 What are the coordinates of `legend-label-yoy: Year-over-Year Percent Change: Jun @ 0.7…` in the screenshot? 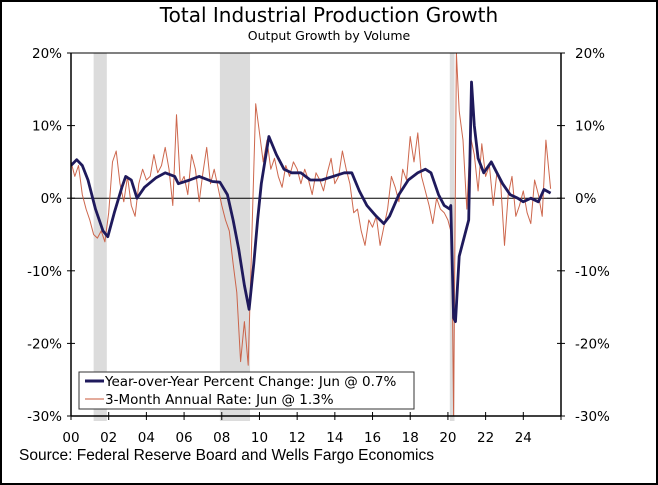 It's located at (250, 382).